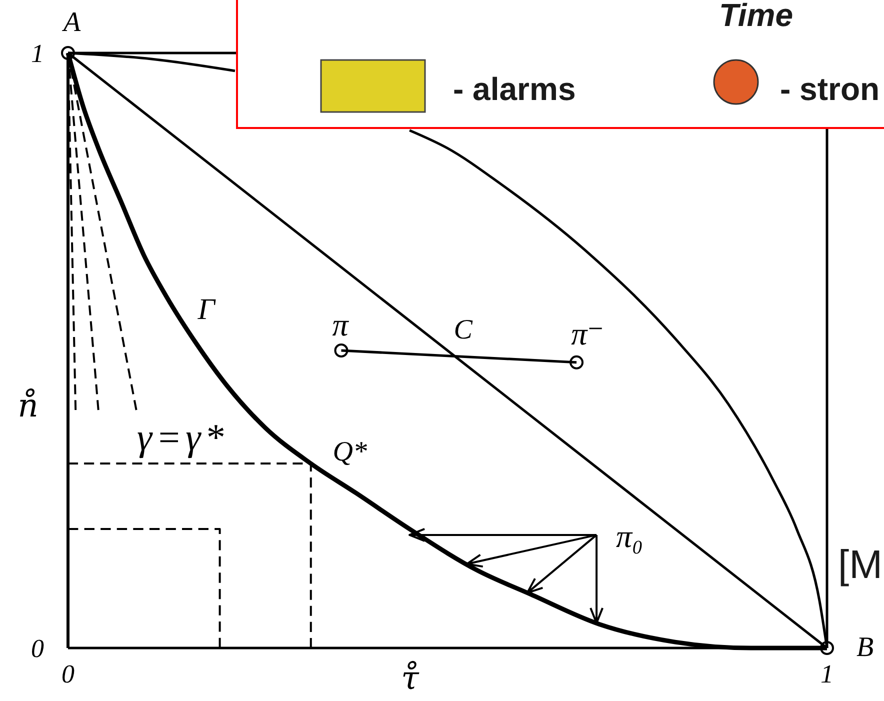  Describe the element at coordinates (860, 565) in the screenshot. I see `text: [M` at that location.